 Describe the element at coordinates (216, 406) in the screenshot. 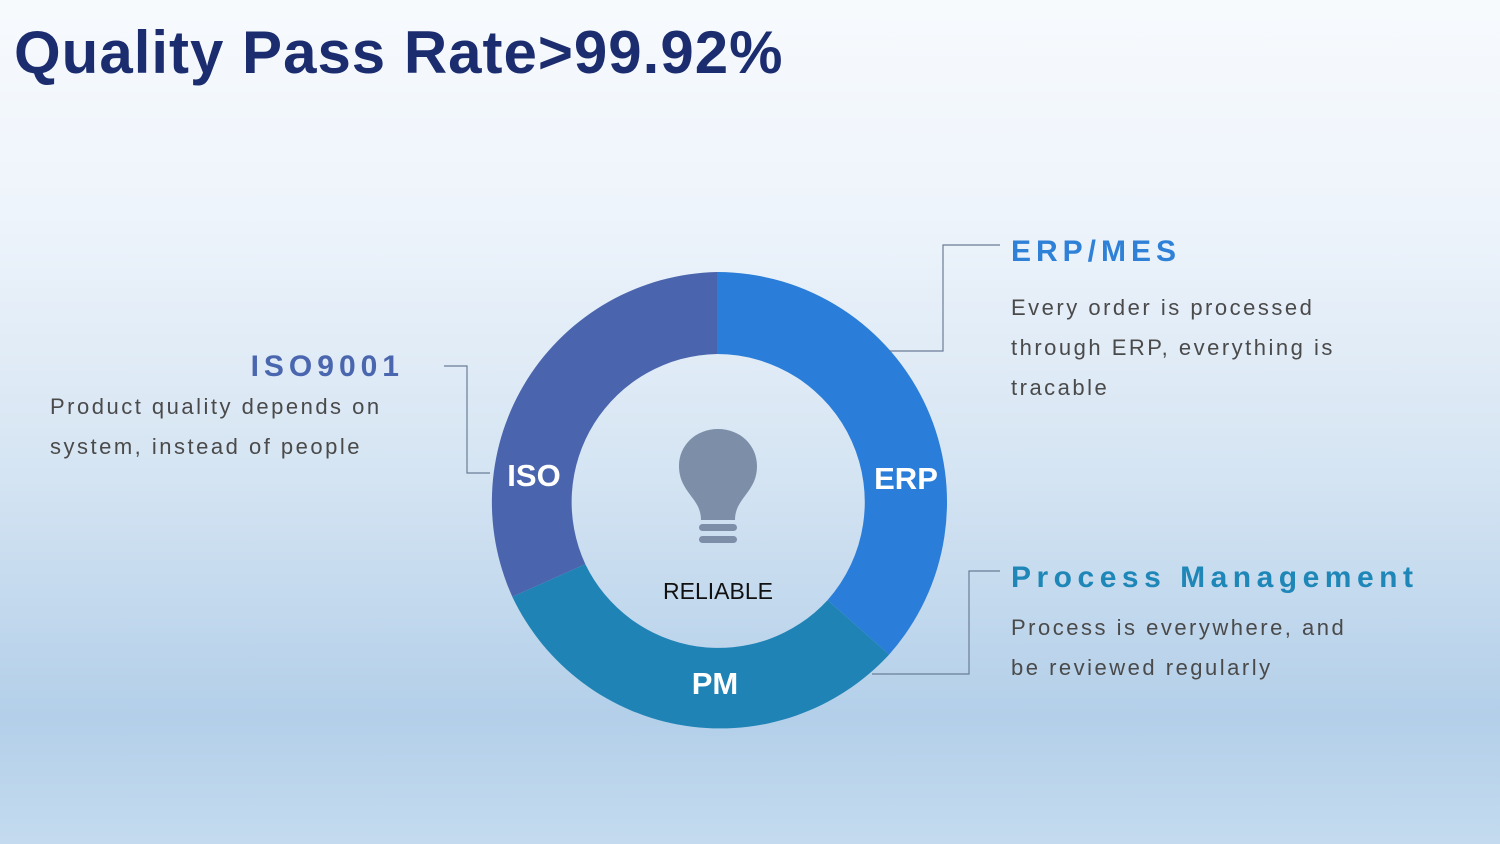

I see `iso9001-line: Product quality depends on` at that location.